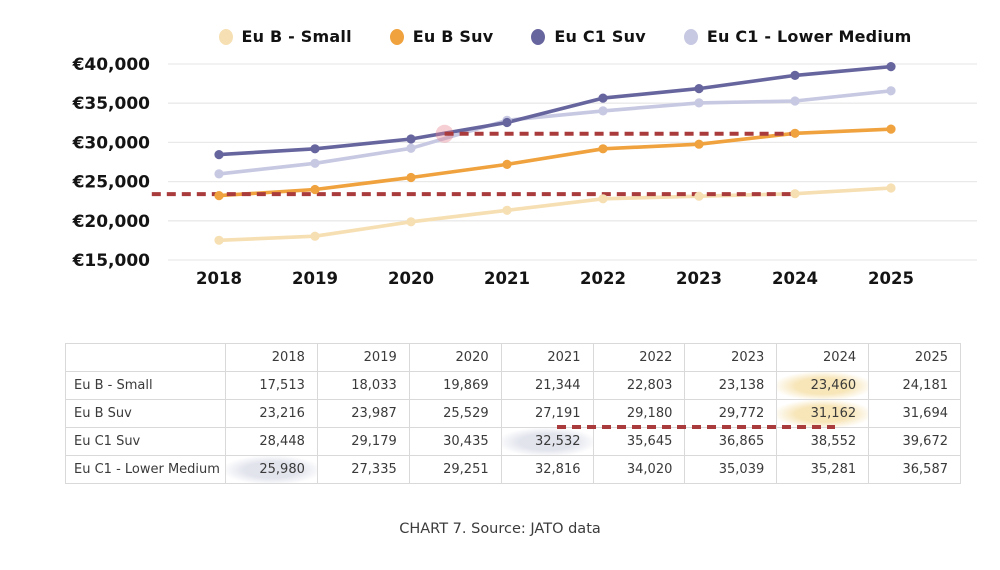  I want to click on y-axis-label: €40,000, so click(111, 65).